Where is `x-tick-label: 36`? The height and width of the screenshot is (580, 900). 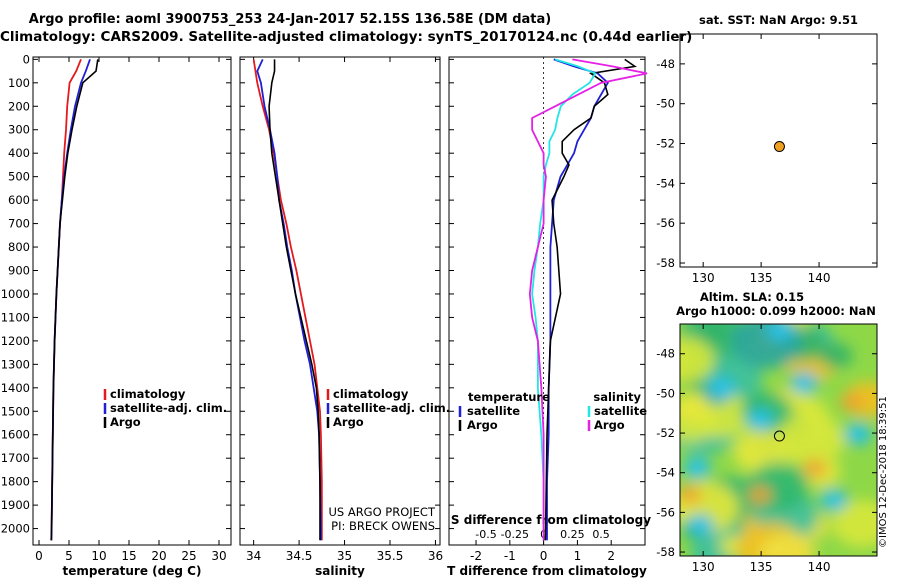
x-tick-label: 36 is located at coordinates (435, 556).